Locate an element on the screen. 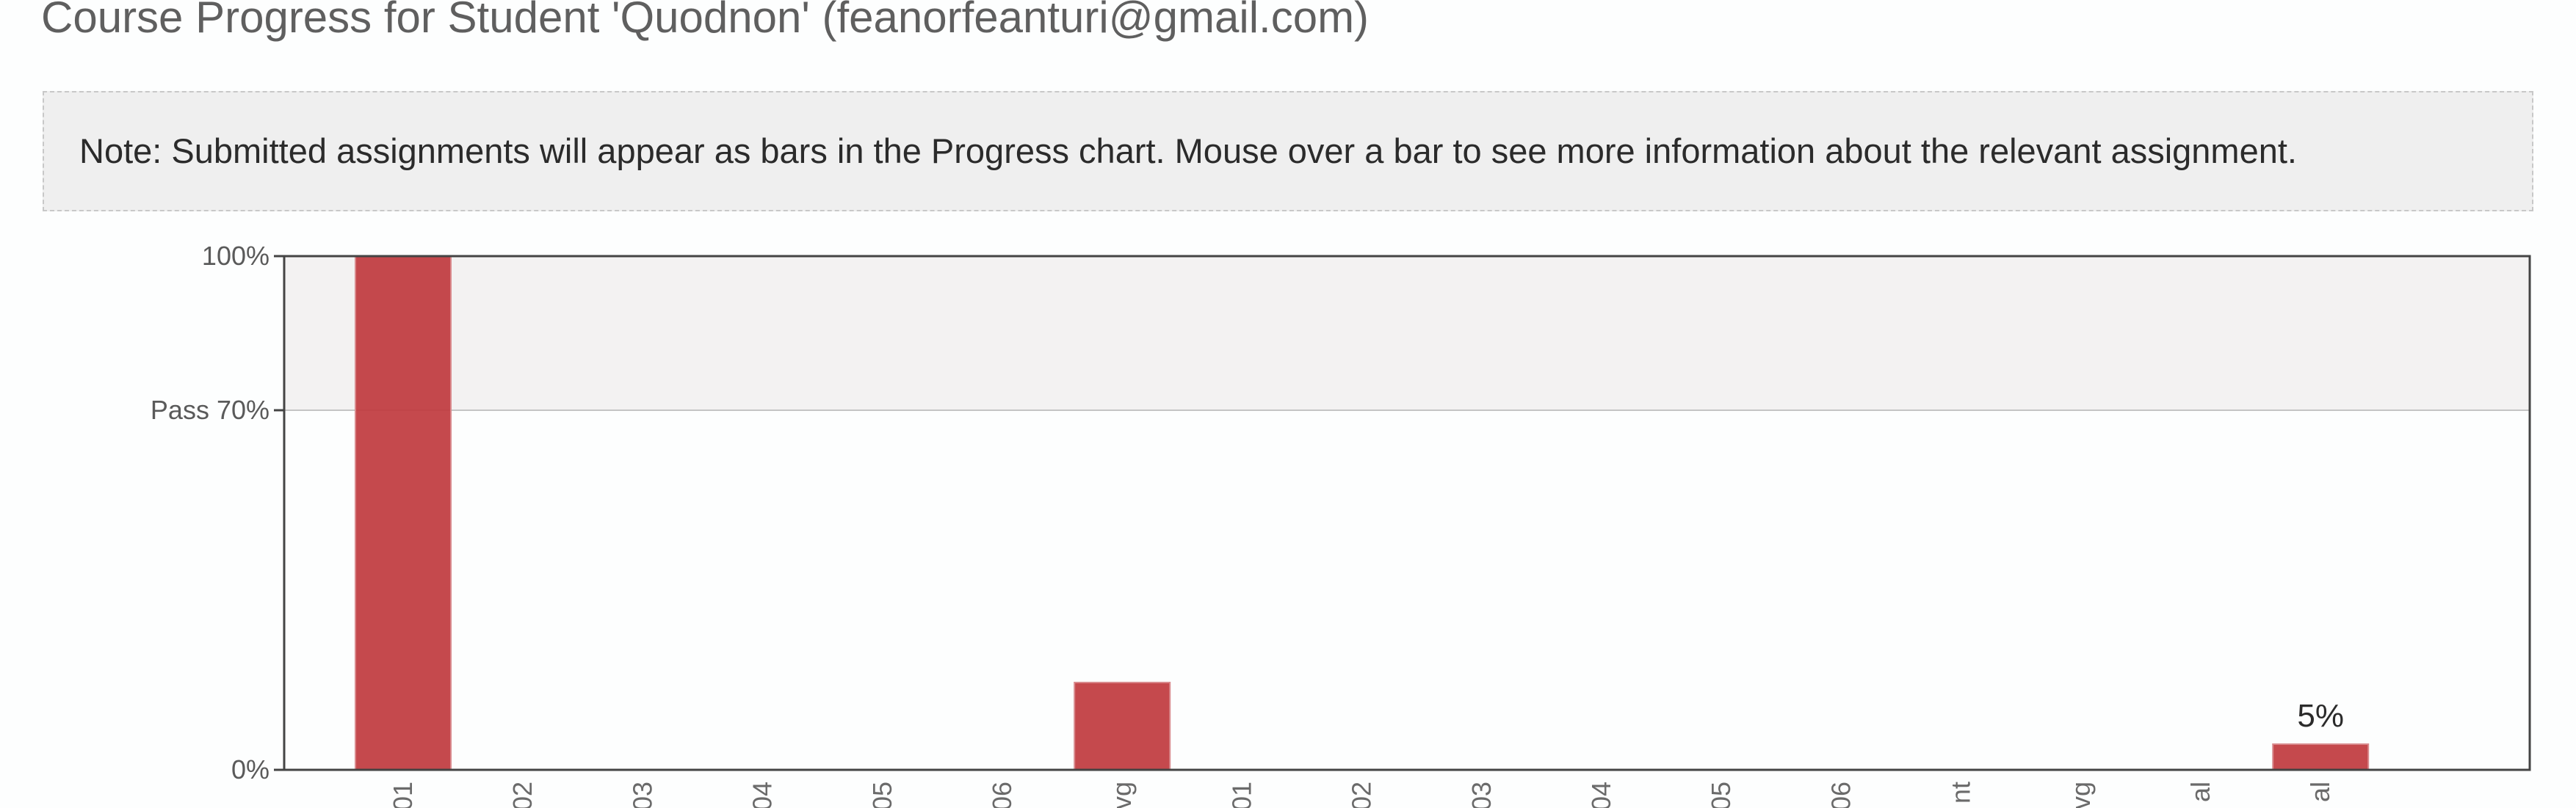 The width and height of the screenshot is (2576, 808). y-tick-label: 100% is located at coordinates (235, 256).